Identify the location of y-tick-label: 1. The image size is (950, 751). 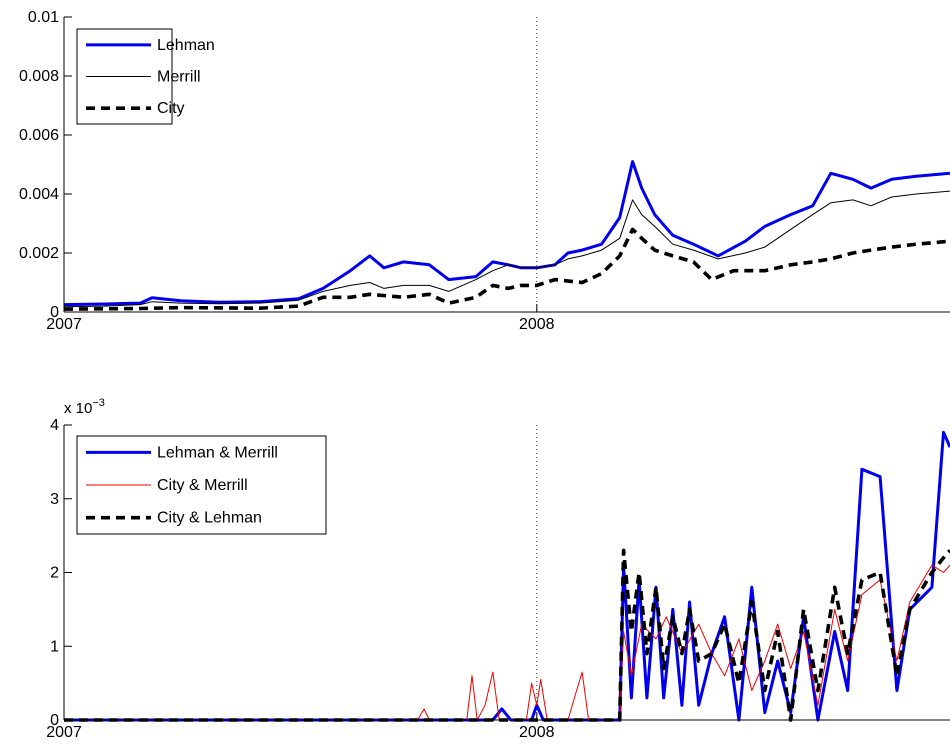
(54, 646).